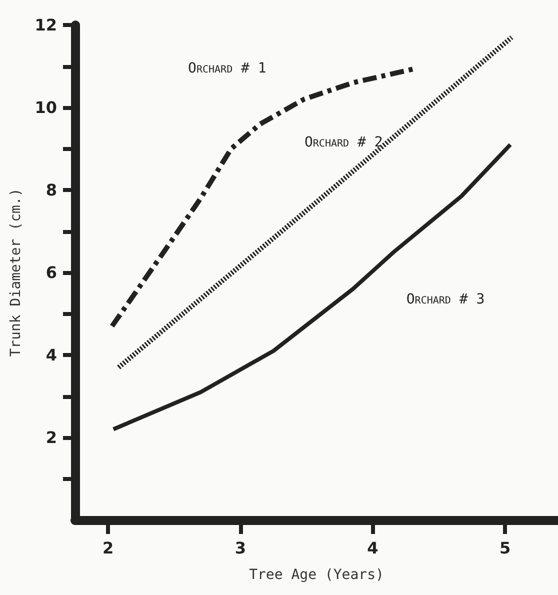 The image size is (558, 595). I want to click on y-tick-label: 10, so click(45, 107).